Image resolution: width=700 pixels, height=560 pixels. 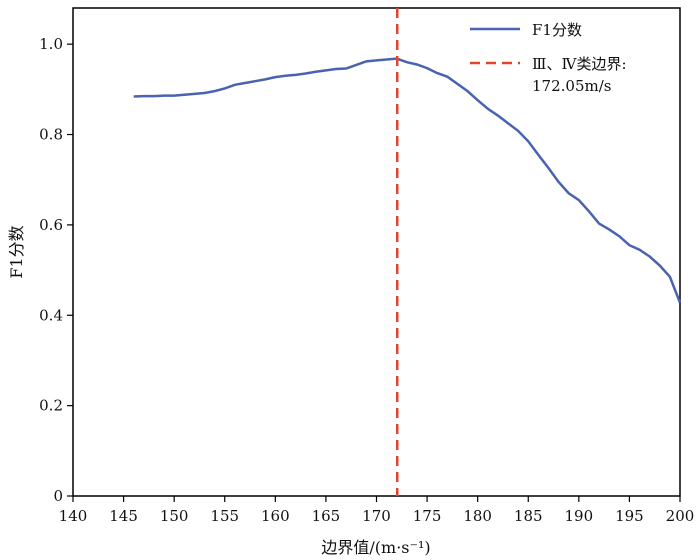 I want to click on y-tick-label: 0, so click(x=58, y=496).